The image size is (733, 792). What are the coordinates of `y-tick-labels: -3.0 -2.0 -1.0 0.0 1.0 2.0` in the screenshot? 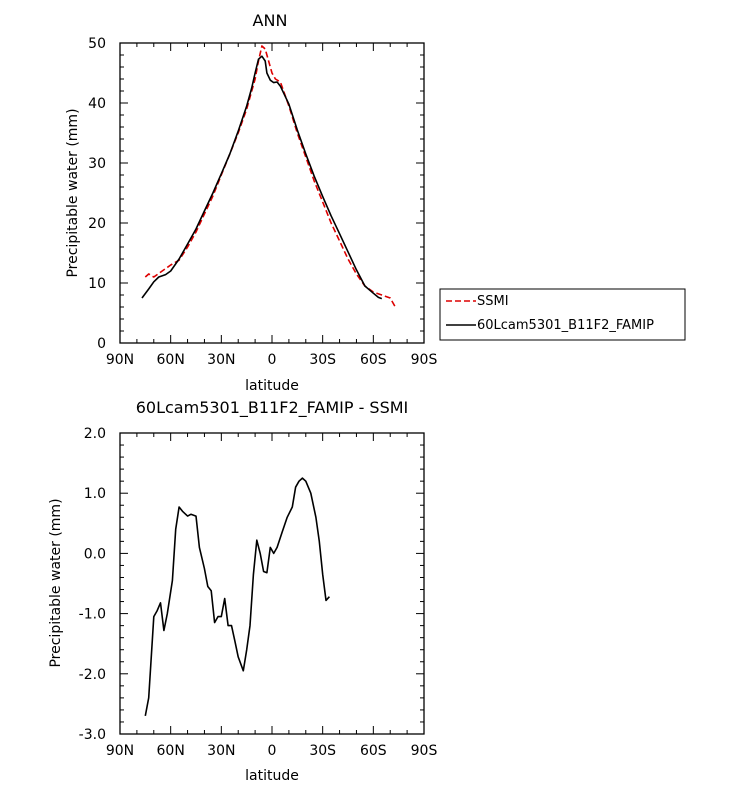 It's located at (92, 584).